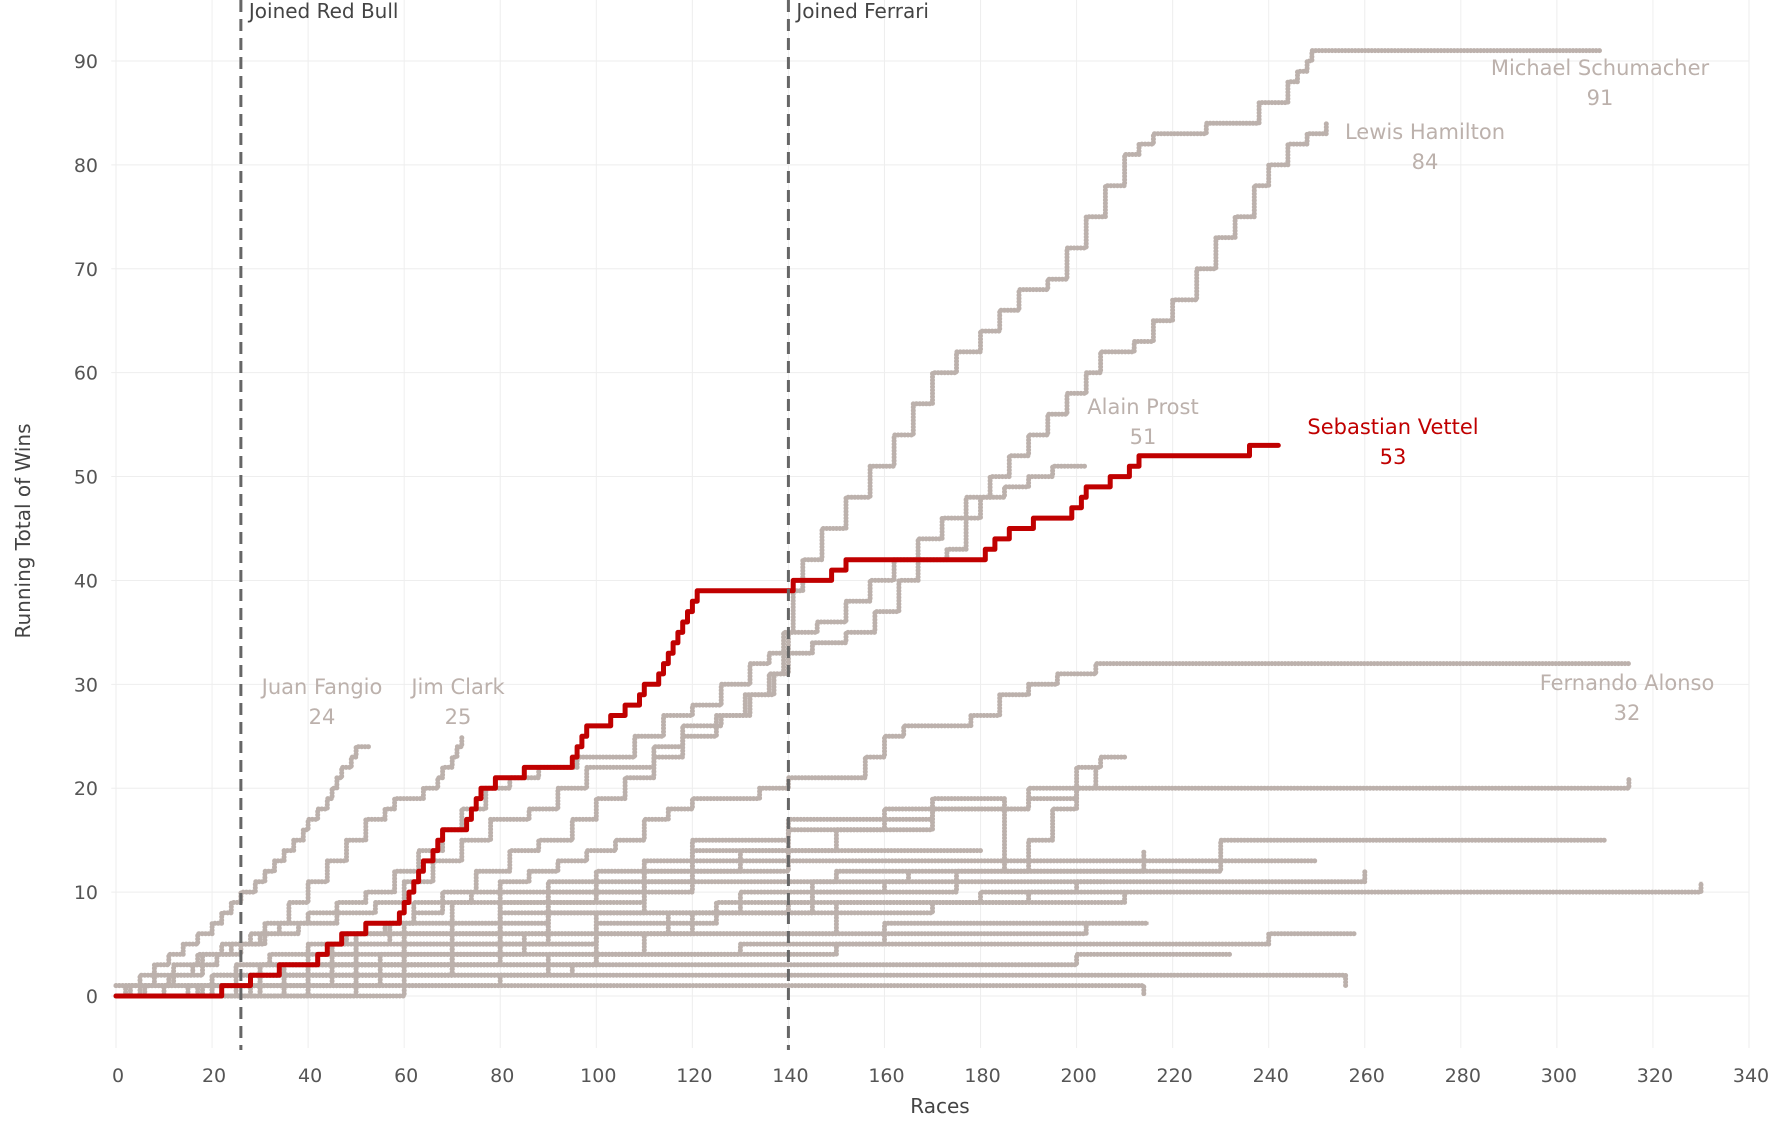 The image size is (1772, 1142). What do you see at coordinates (1600, 98) in the screenshot?
I see `driver-total-label: 91` at bounding box center [1600, 98].